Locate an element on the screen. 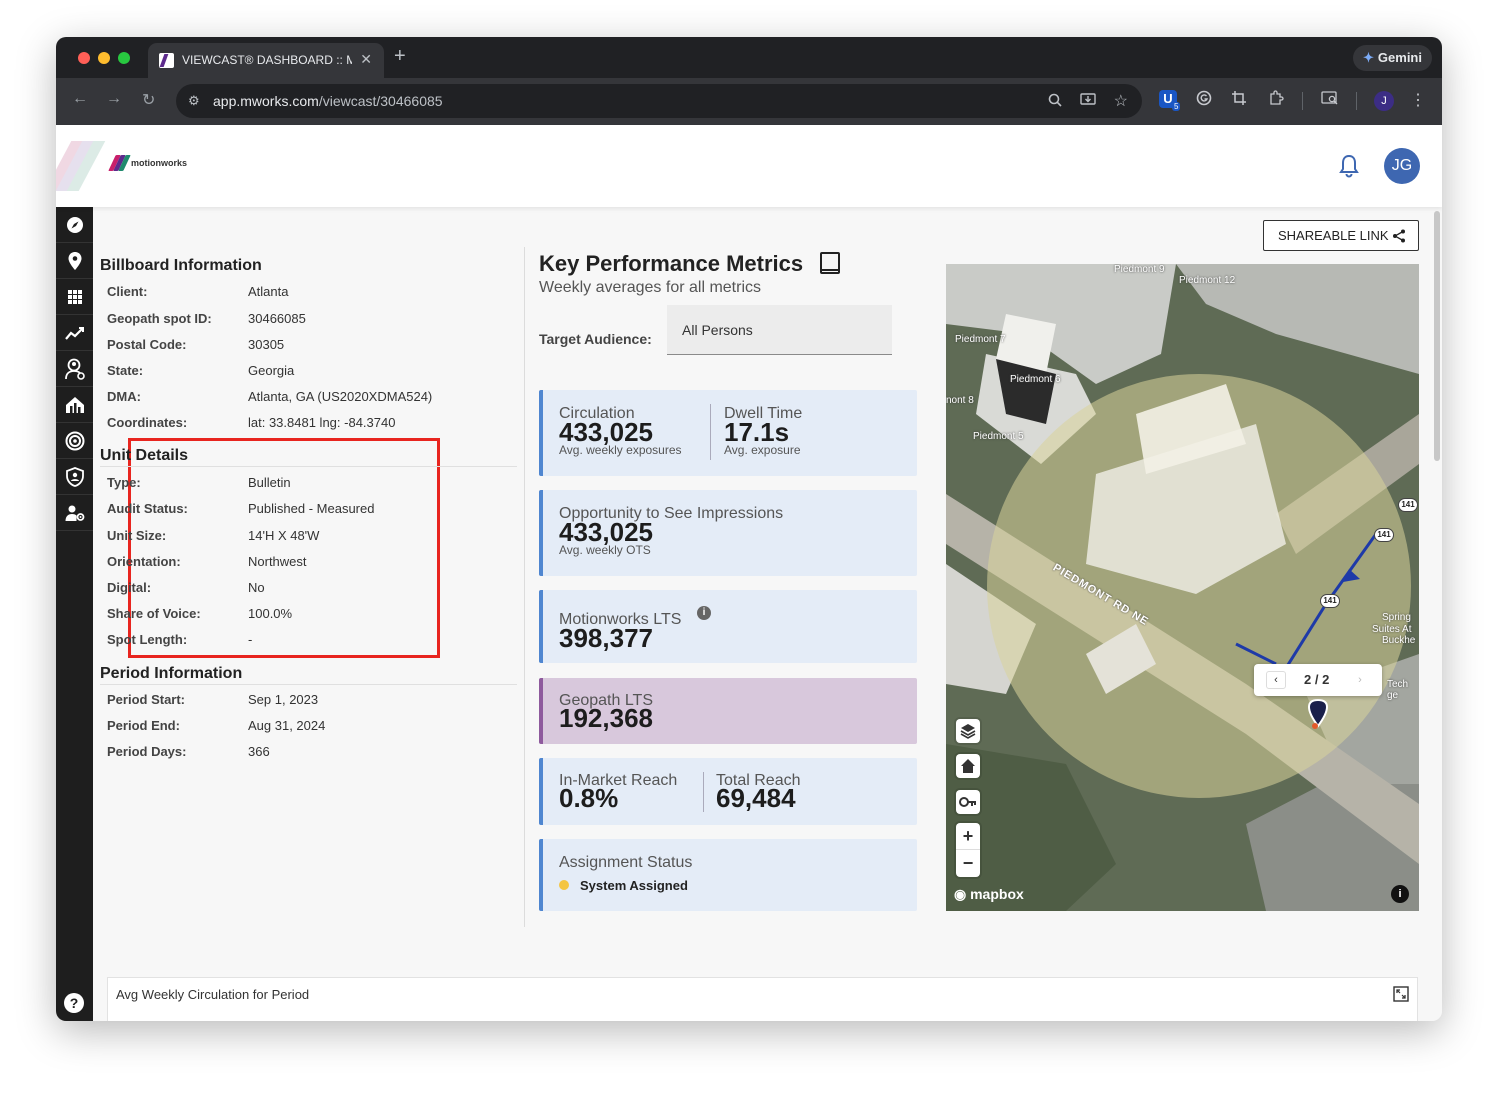  chart-plot is located at coordinates (763, 999).